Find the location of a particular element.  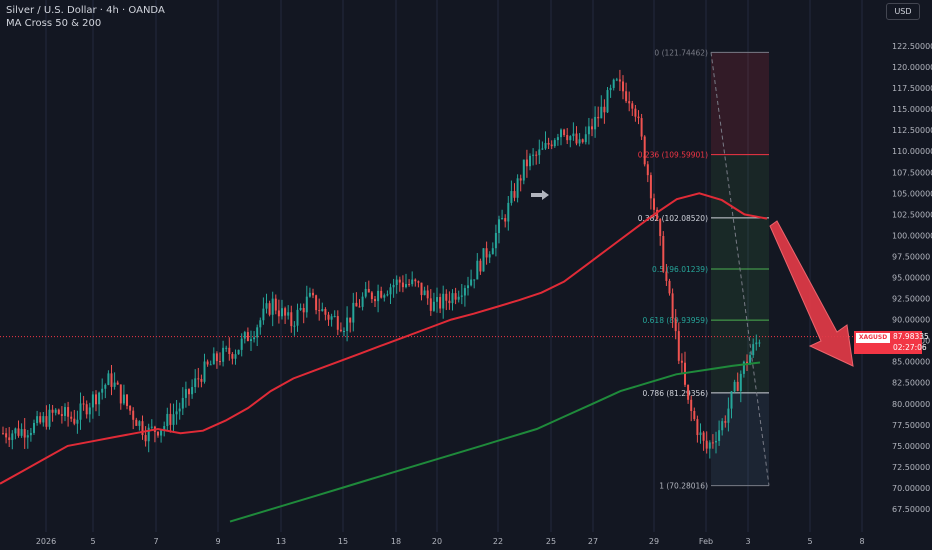

x-tick-label: 5 is located at coordinates (809, 541).